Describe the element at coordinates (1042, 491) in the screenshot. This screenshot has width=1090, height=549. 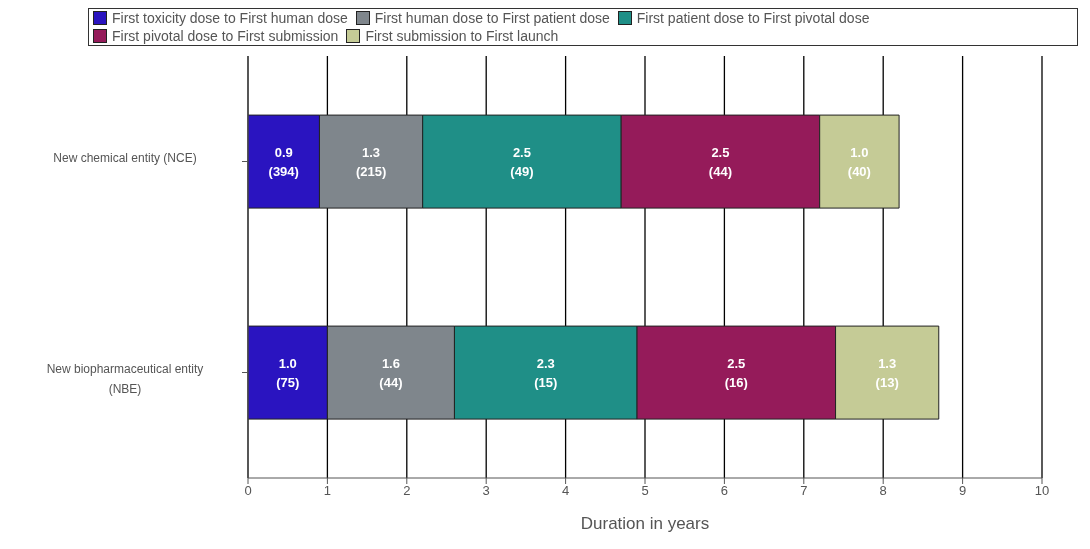
I see `x-tick-label: 10` at that location.